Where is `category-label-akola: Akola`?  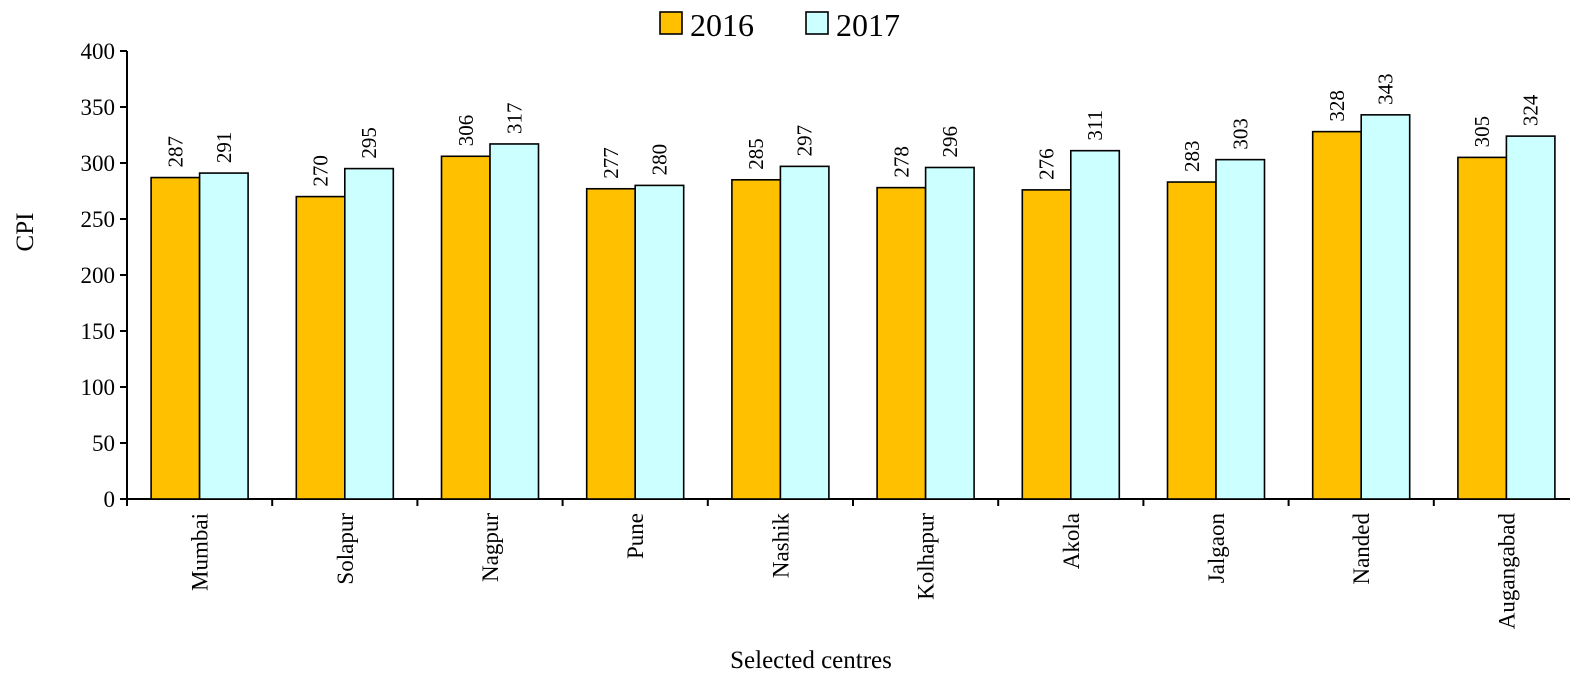 category-label-akola: Akola is located at coordinates (1071, 541).